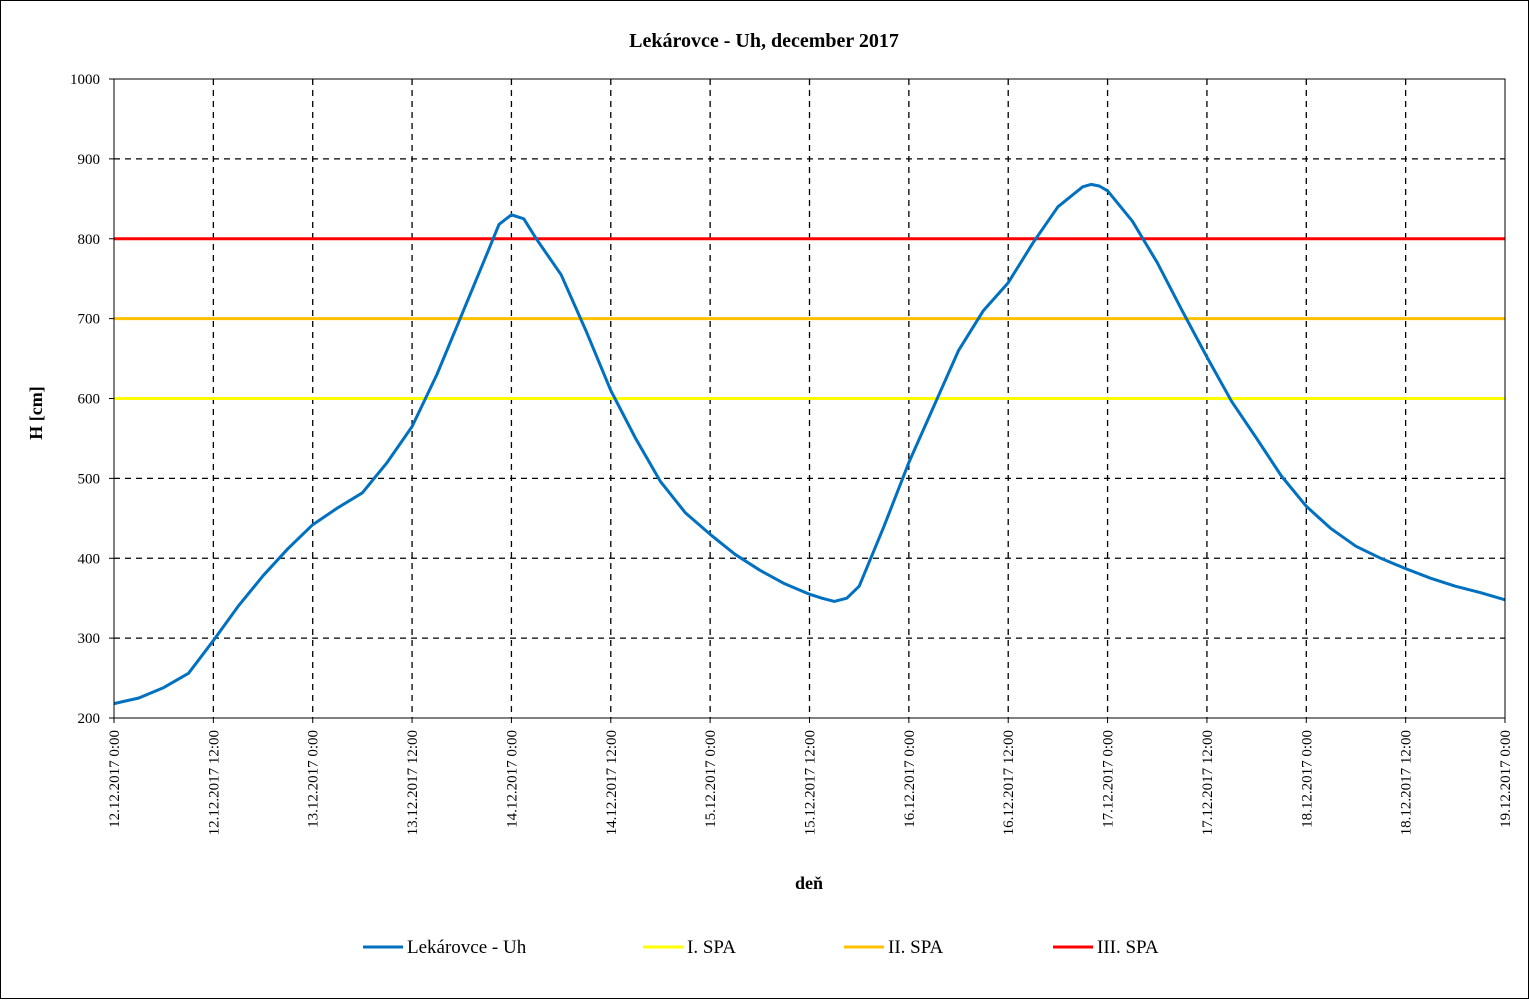 Image resolution: width=1529 pixels, height=1003 pixels. What do you see at coordinates (1307, 779) in the screenshot?
I see `x-tick-label: 18.12.2017 0:00` at bounding box center [1307, 779].